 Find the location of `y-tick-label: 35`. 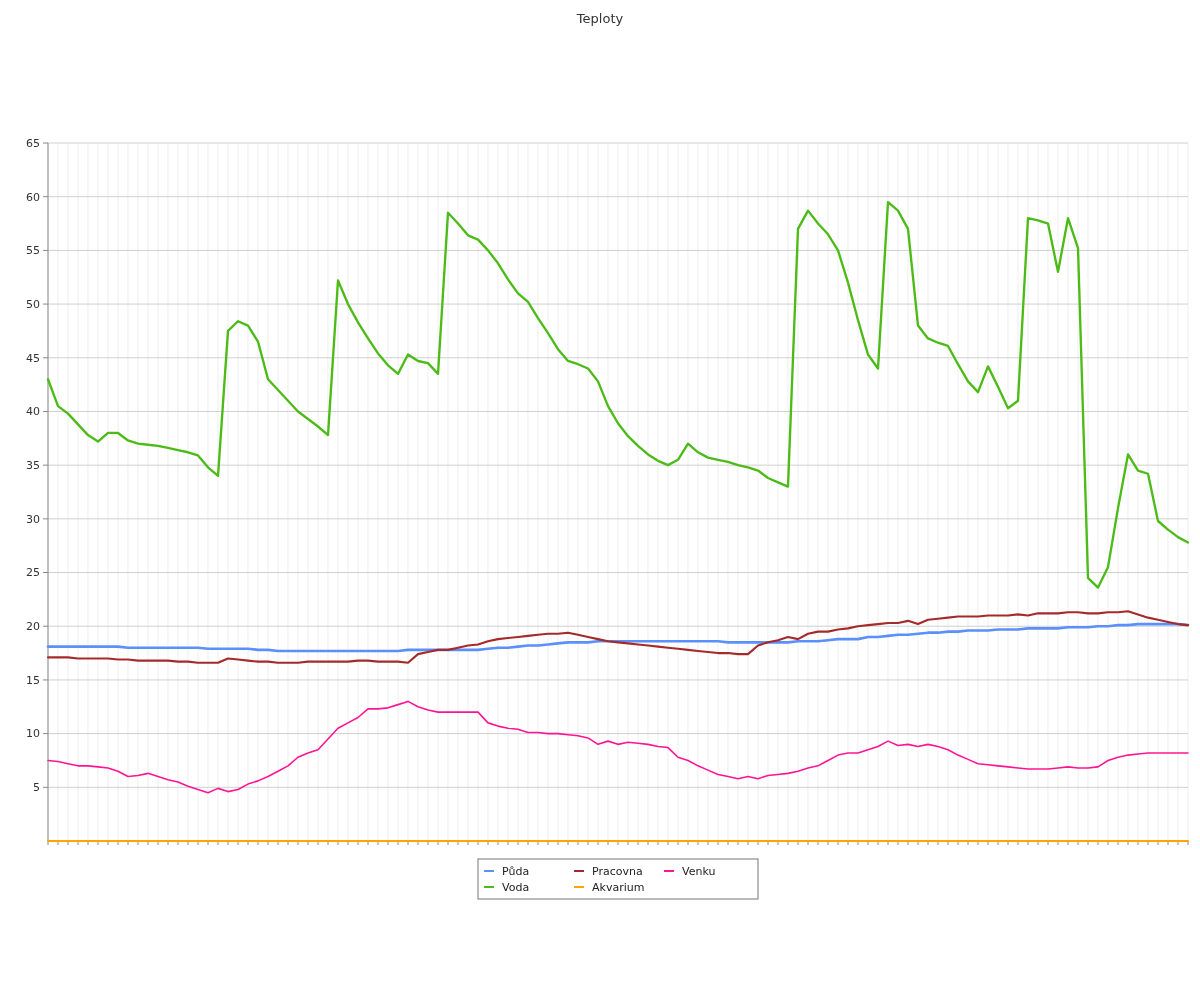

y-tick-label: 35 is located at coordinates (33, 465).